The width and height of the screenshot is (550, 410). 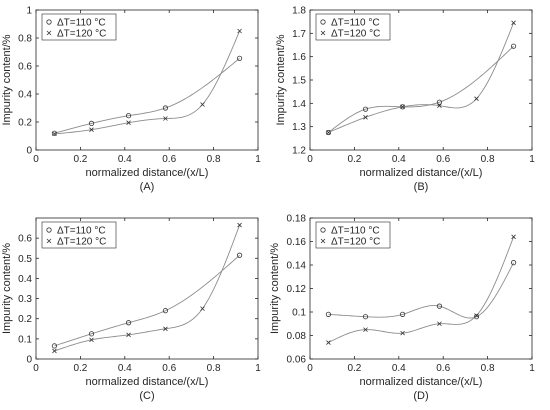 I want to click on y-tick-label: 0.12, so click(x=297, y=289).